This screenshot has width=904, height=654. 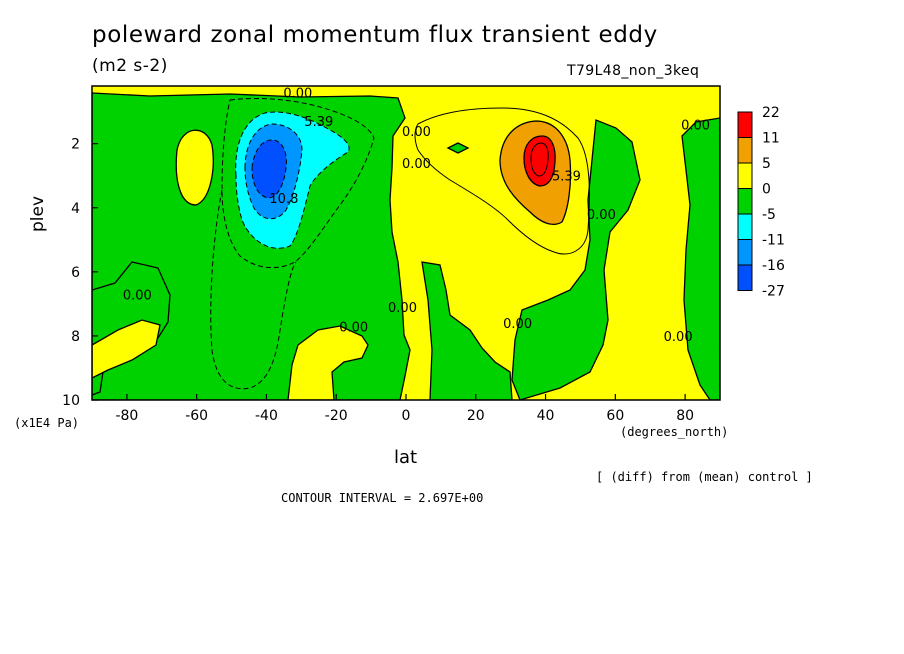 I want to click on x-tick-label: 20, so click(x=476, y=416).